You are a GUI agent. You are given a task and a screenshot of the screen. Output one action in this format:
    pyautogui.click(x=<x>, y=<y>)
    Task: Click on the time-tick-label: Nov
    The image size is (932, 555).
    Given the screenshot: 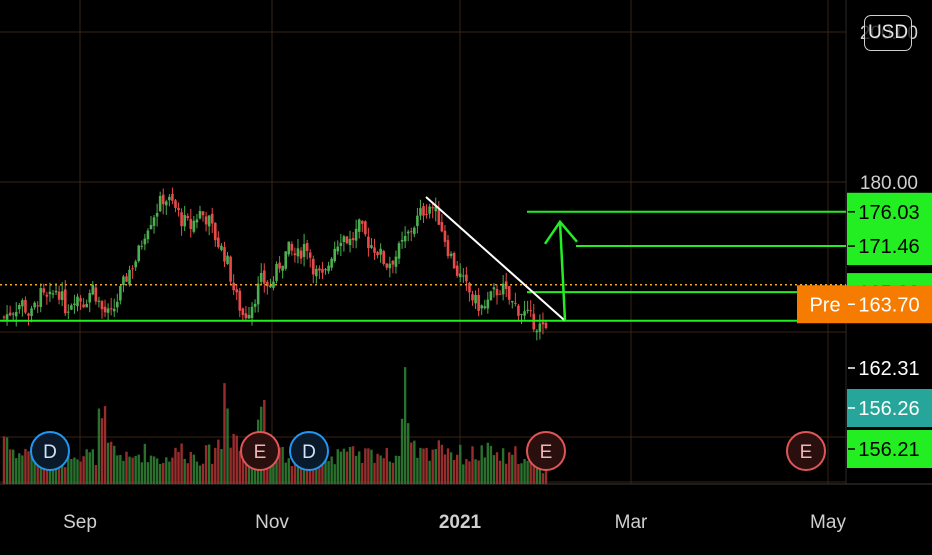 What is the action you would take?
    pyautogui.click(x=272, y=522)
    